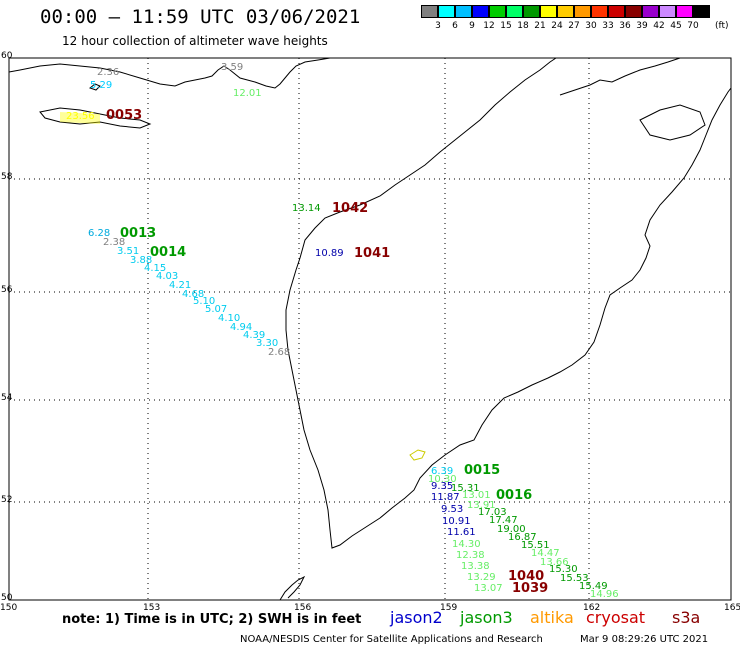 This screenshot has height=650, width=740. I want to click on wave-height: 10.30, so click(442, 479).